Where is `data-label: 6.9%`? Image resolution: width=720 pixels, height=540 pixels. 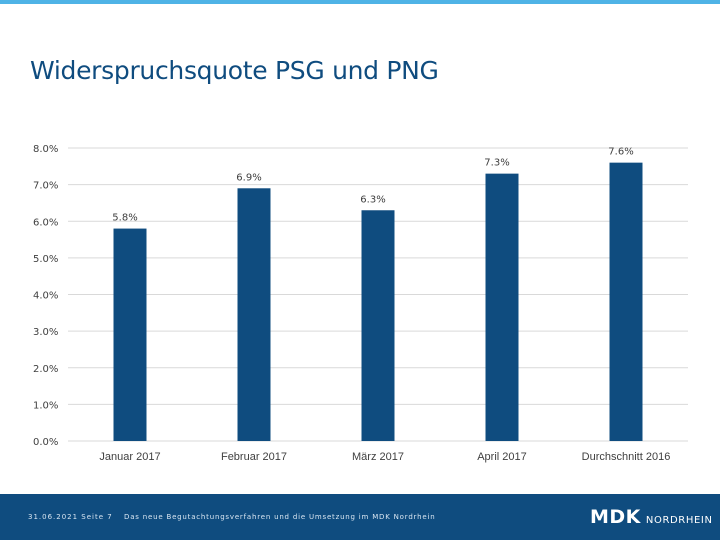
data-label: 6.9% is located at coordinates (248, 177).